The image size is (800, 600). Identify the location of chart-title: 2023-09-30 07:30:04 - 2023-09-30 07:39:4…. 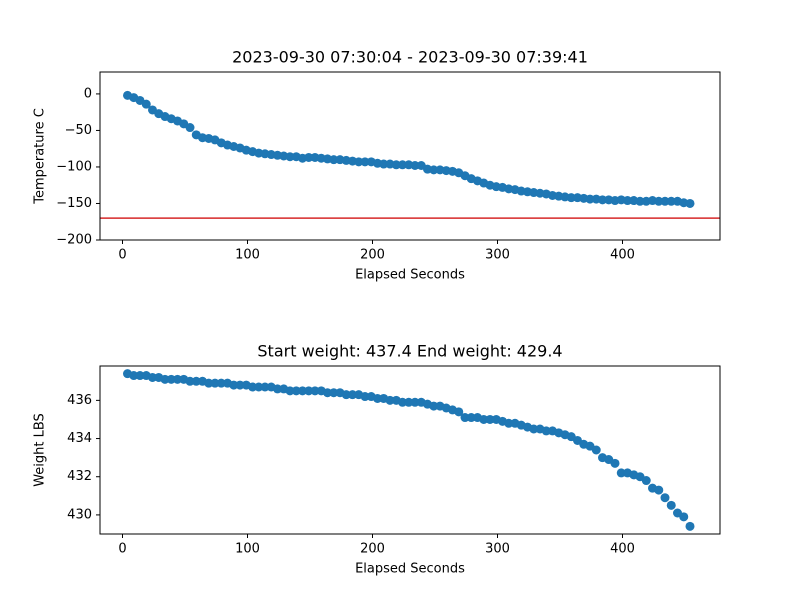
(410, 57).